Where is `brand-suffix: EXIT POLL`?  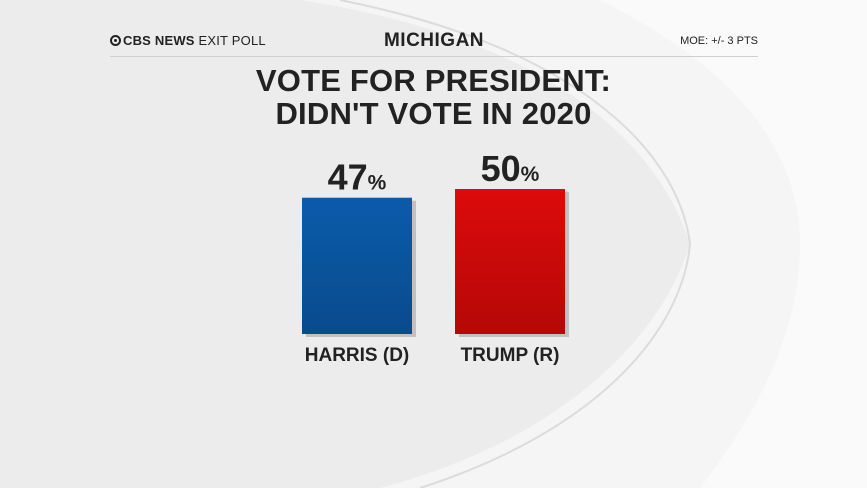
brand-suffix: EXIT POLL is located at coordinates (232, 40).